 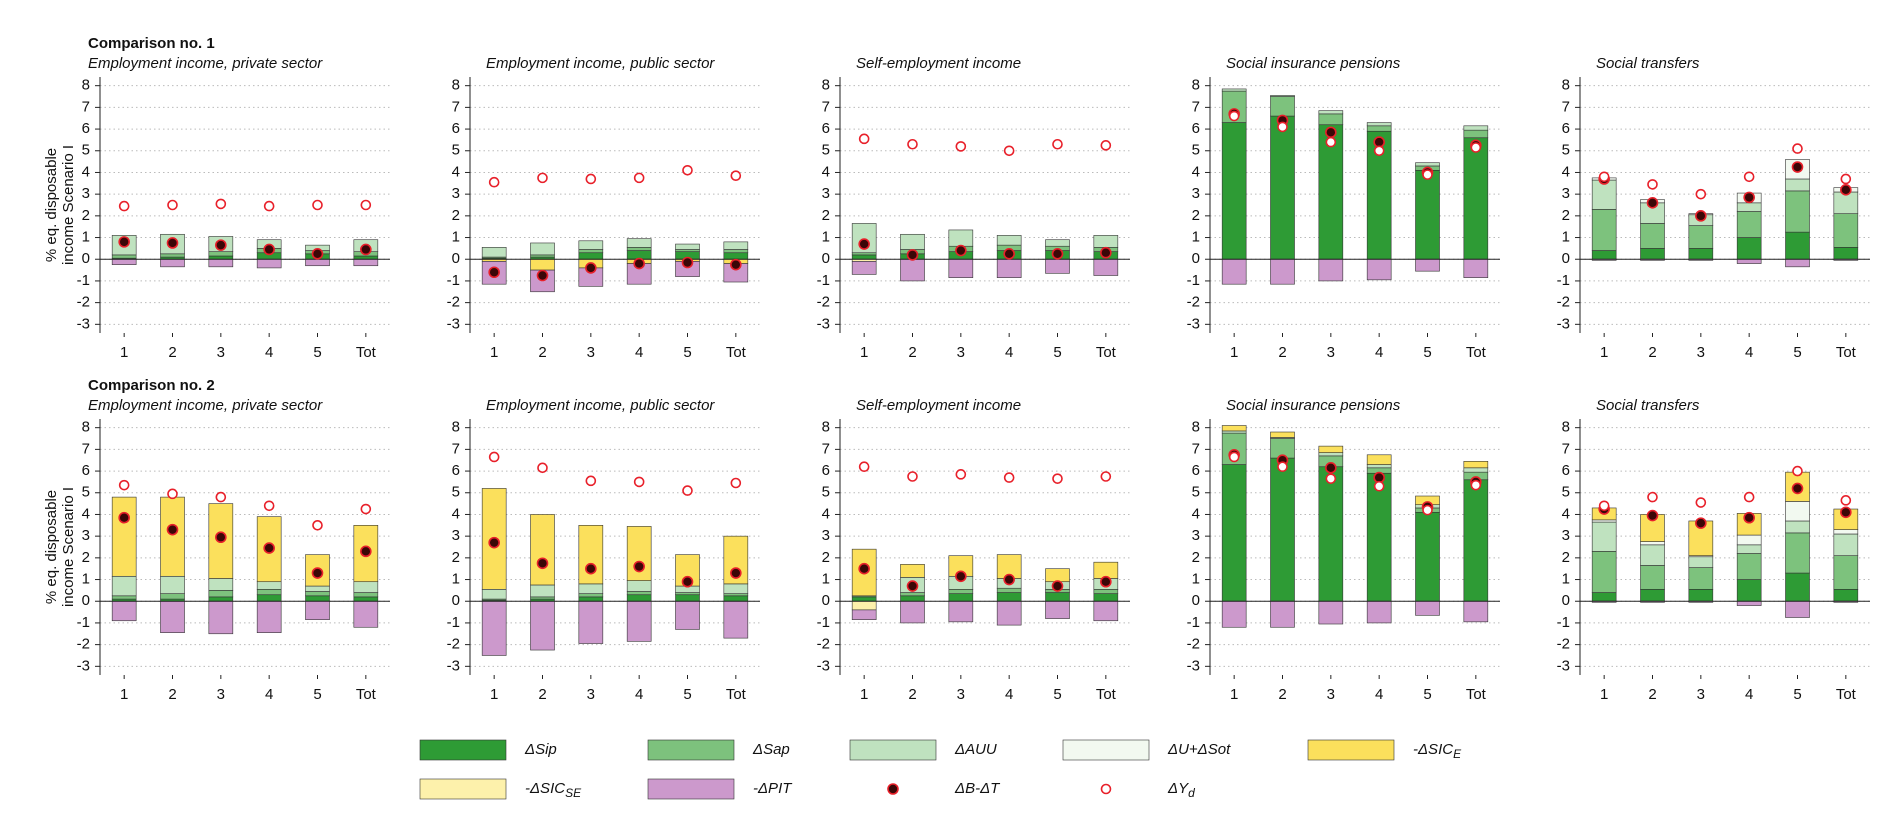 What do you see at coordinates (771, 749) in the screenshot?
I see `legend-label: ΔSap` at bounding box center [771, 749].